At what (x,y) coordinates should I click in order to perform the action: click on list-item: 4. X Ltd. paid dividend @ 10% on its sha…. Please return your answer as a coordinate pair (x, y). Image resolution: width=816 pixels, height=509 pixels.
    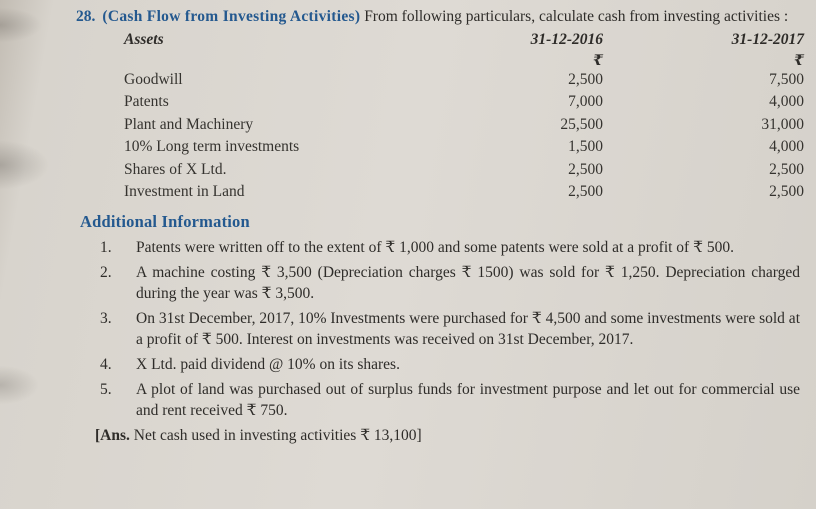
    Looking at the image, I should click on (451, 364).